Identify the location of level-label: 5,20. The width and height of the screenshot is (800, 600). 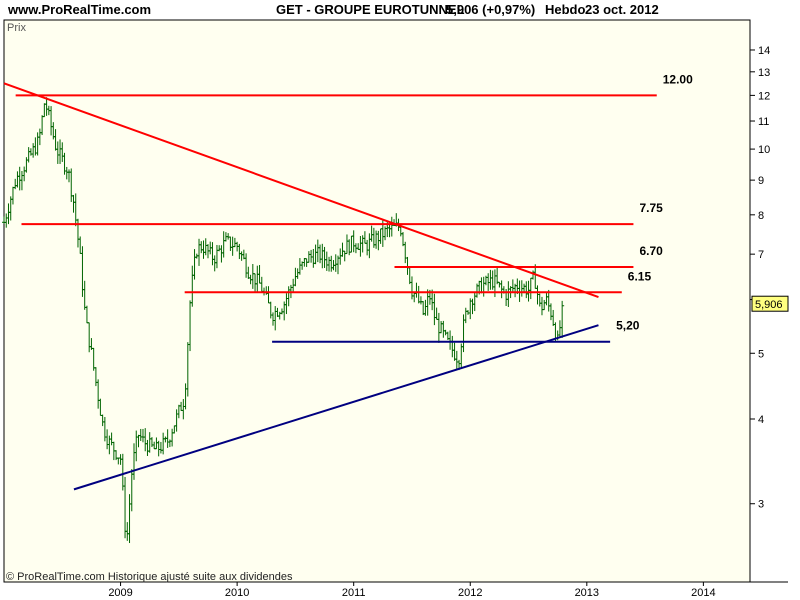
(628, 326).